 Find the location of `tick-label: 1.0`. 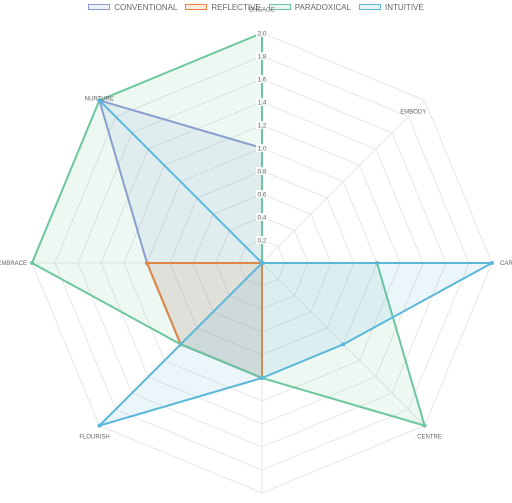

tick-label: 1.0 is located at coordinates (261, 148).